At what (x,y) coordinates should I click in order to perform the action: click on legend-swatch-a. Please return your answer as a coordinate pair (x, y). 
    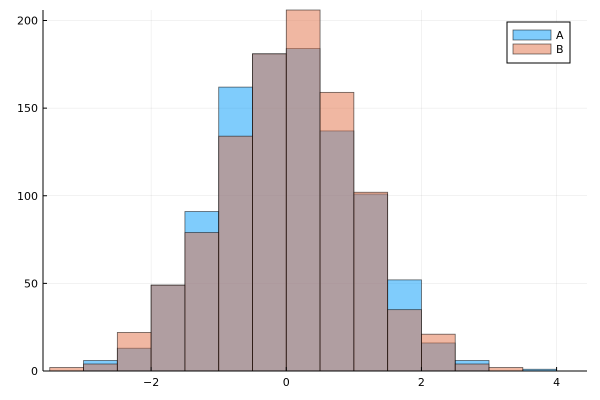
    Looking at the image, I should click on (532, 35).